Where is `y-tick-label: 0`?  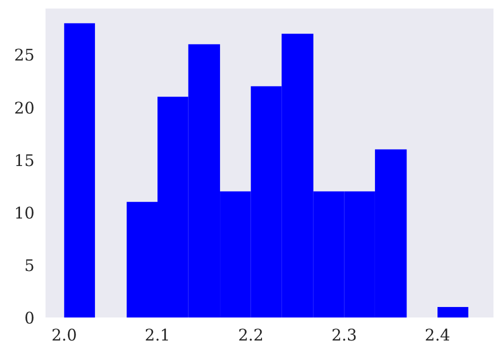
y-tick-label: 0 is located at coordinates (29, 318).